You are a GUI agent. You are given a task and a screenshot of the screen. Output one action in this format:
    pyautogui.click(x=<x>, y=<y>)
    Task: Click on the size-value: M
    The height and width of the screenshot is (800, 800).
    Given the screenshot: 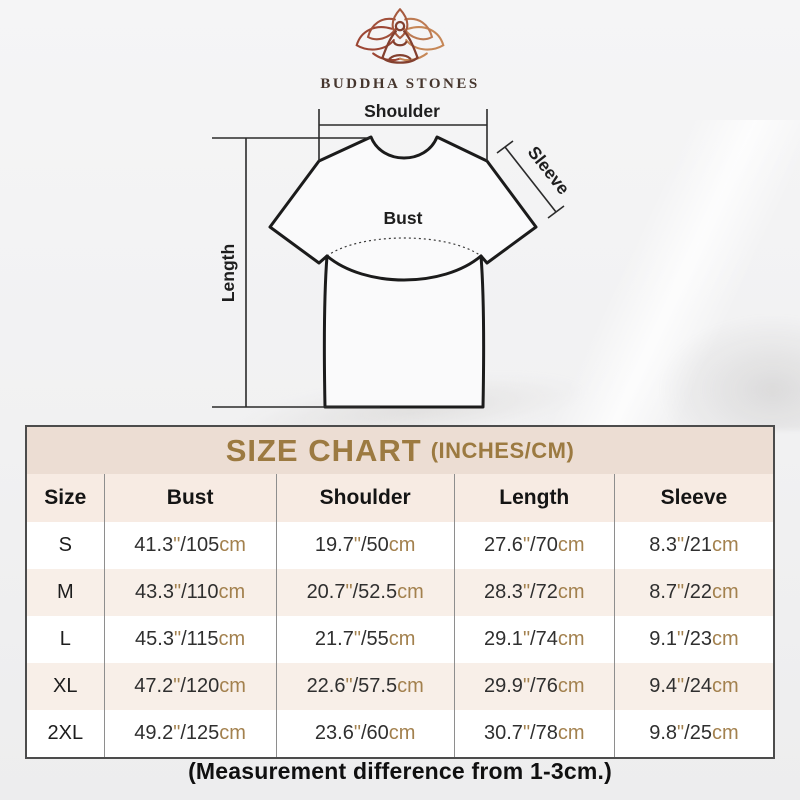 What is the action you would take?
    pyautogui.click(x=65, y=592)
    